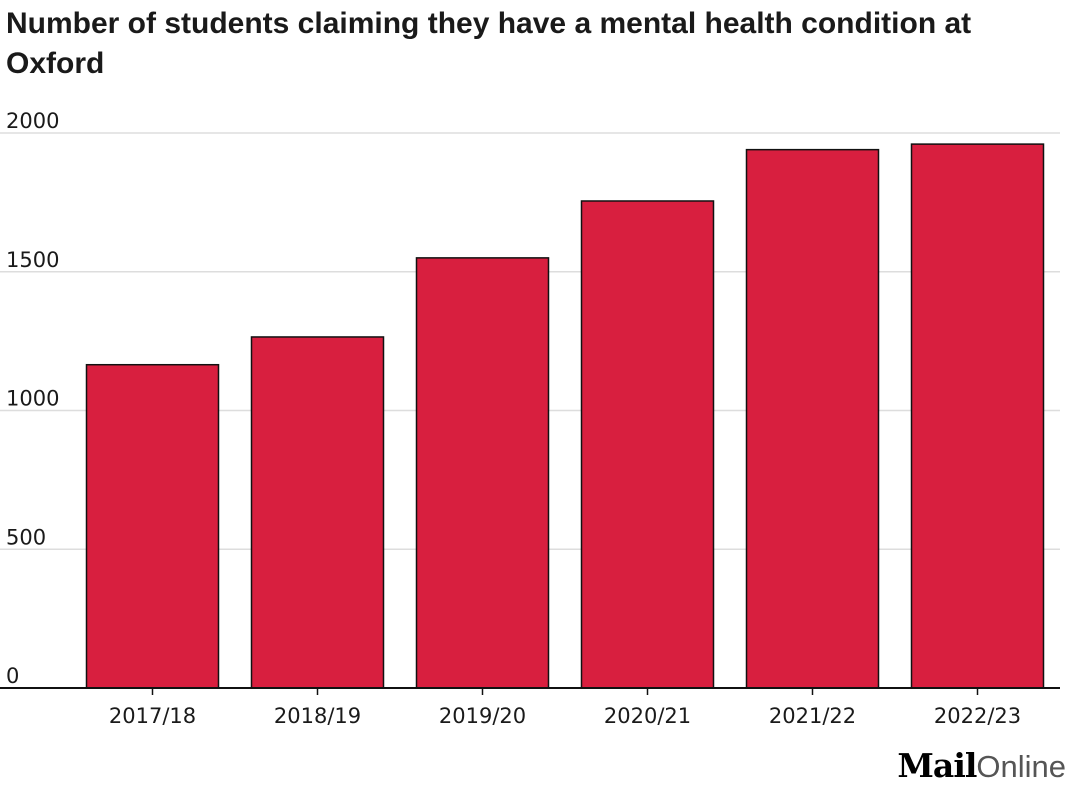 This screenshot has height=790, width=1080. I want to click on y-tick-label: 2000, so click(32, 121).